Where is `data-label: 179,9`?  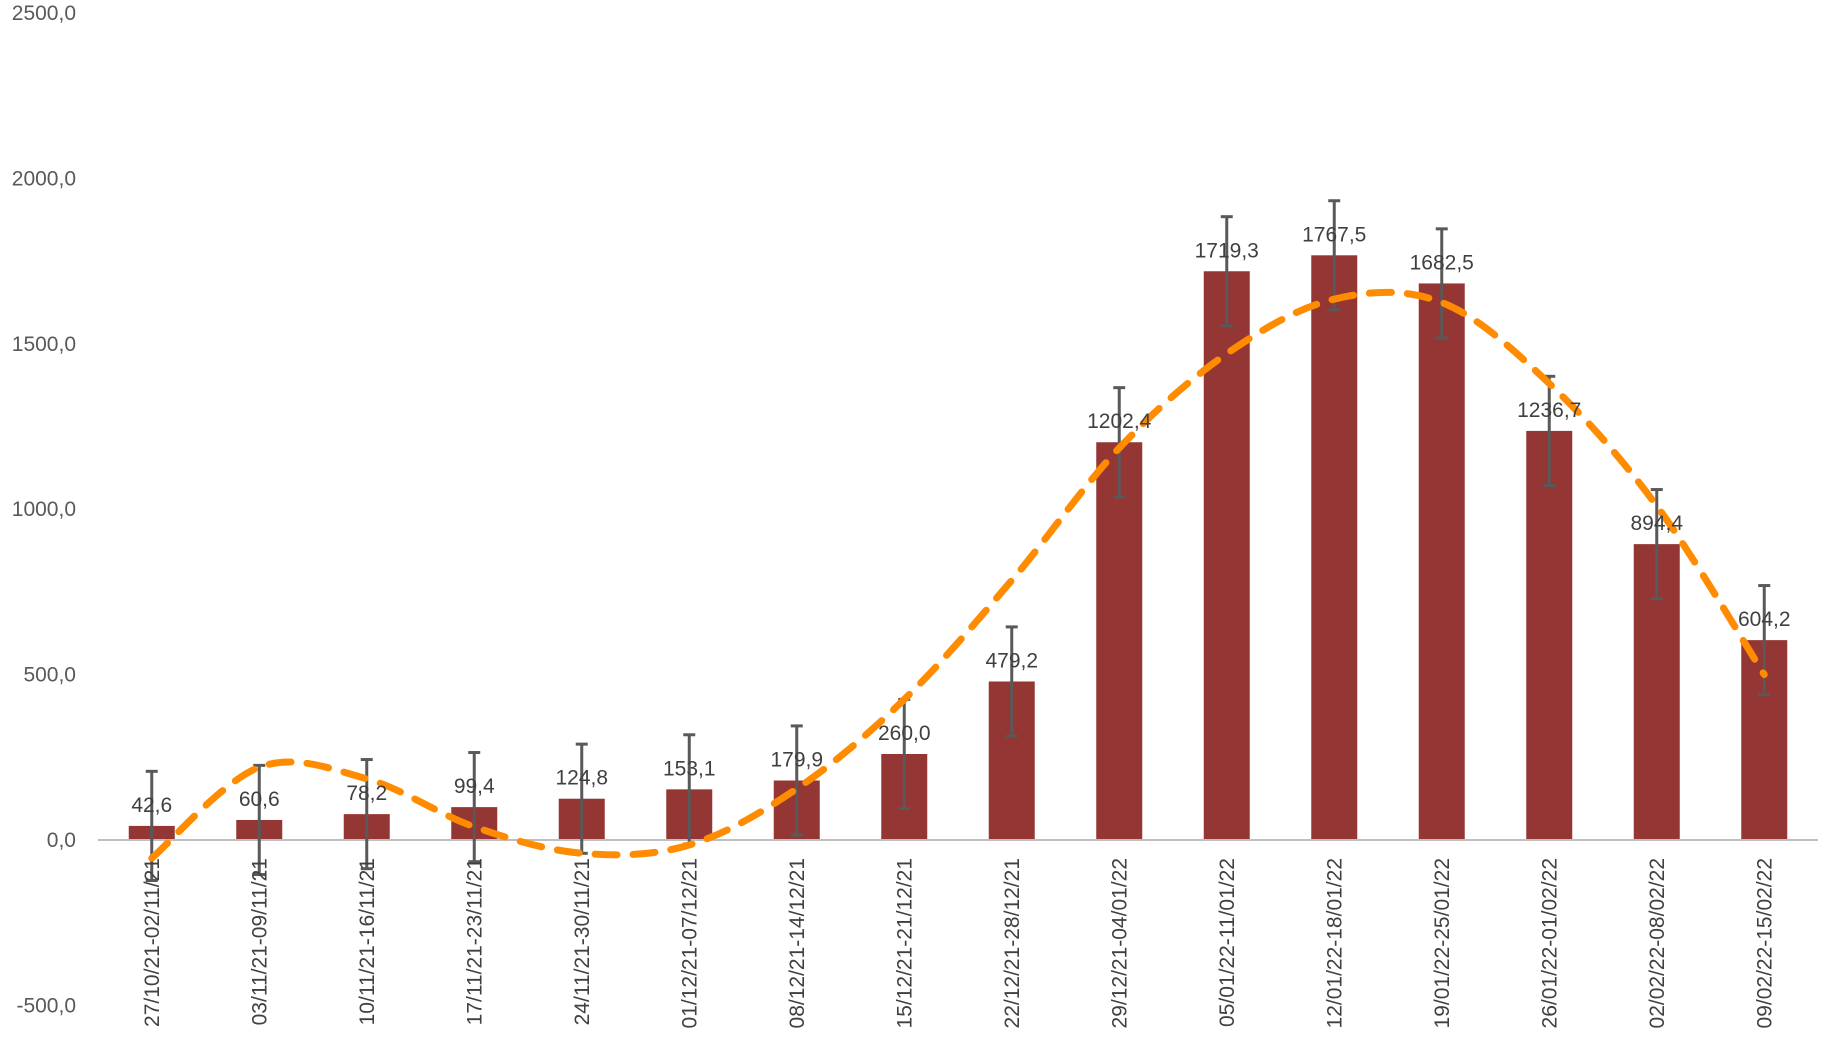 data-label: 179,9 is located at coordinates (796, 759).